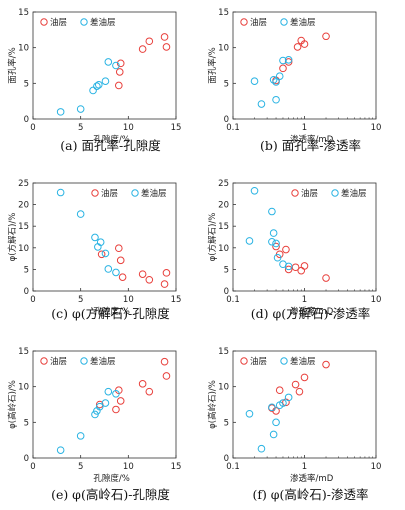 The width and height of the screenshot is (405, 510). I want to click on panel-caption: (a) 面孔率-孔隙度, so click(110, 145).